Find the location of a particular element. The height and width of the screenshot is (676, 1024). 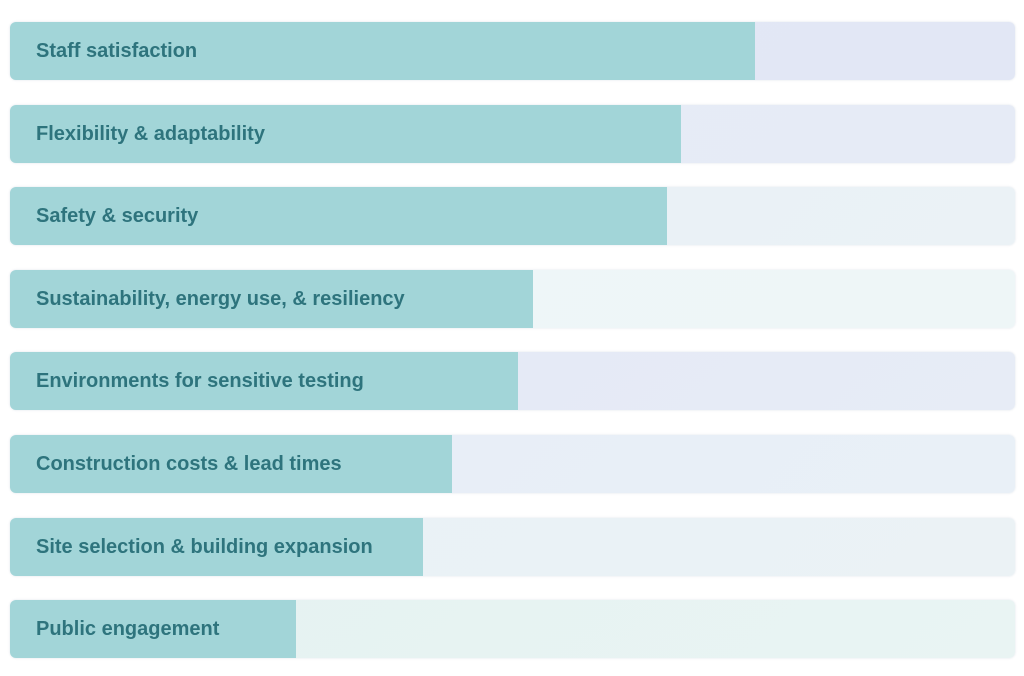

bar-fill: Construction costs & lead times is located at coordinates (231, 463).